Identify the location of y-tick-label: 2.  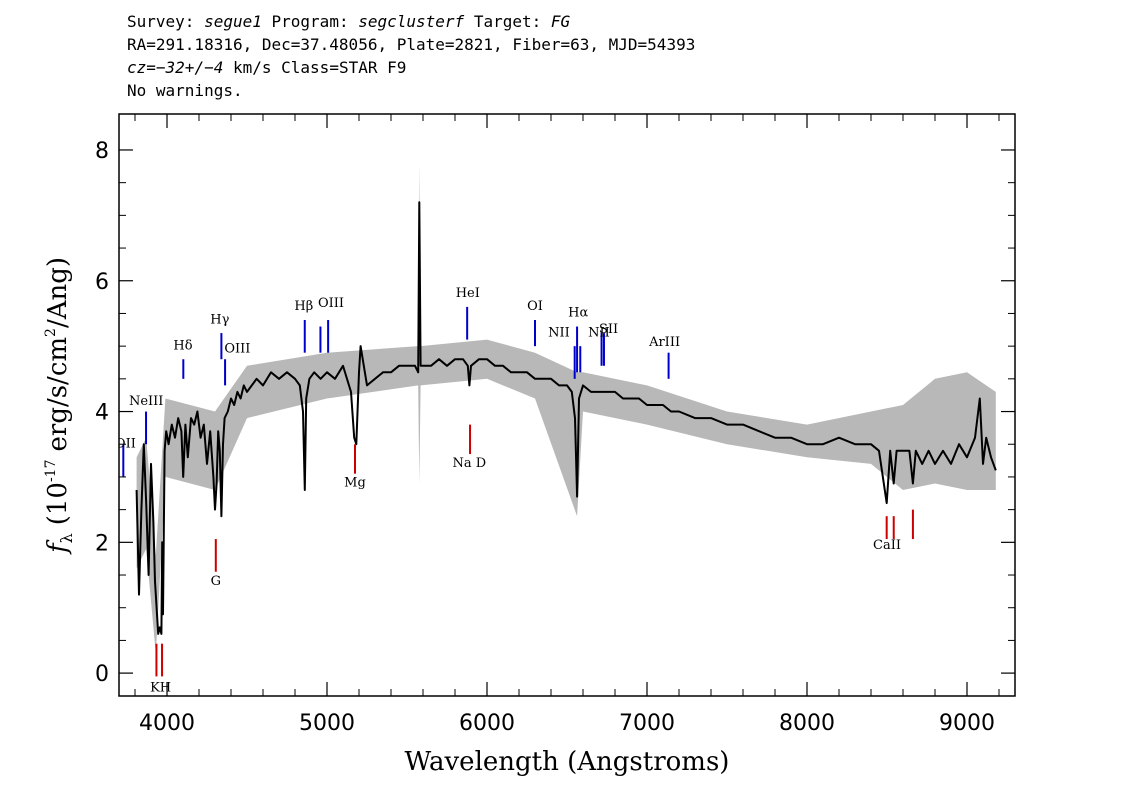
(102, 543).